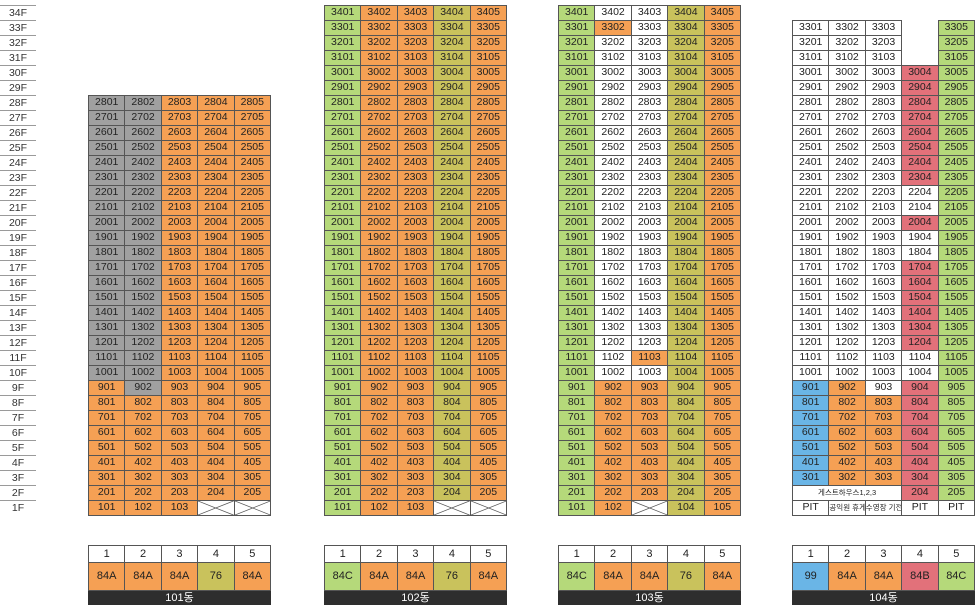 The height and width of the screenshot is (610, 976). I want to click on unit-cell: 1405, so click(956, 313).